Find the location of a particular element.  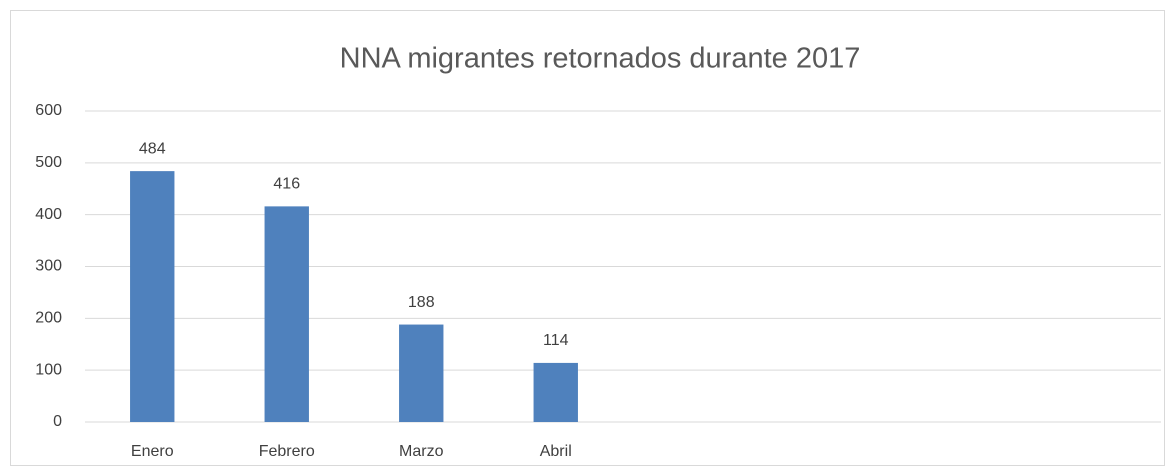

data-label: 484 is located at coordinates (152, 148).